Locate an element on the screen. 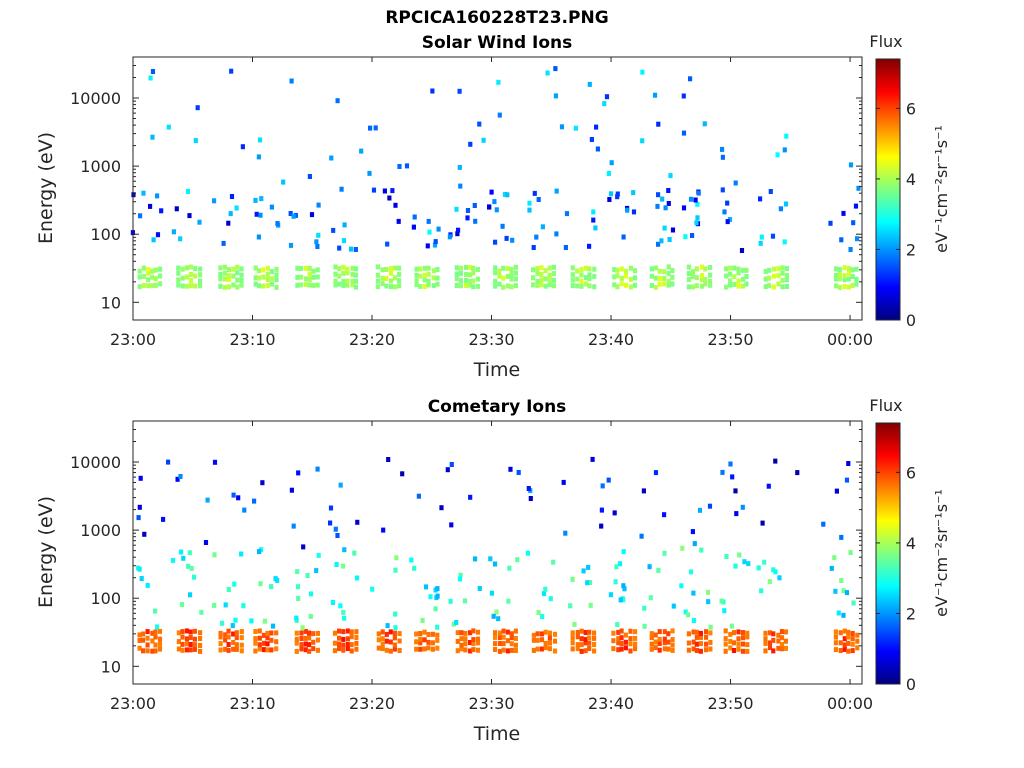  x-tick-label: 23:30 is located at coordinates (491, 339).